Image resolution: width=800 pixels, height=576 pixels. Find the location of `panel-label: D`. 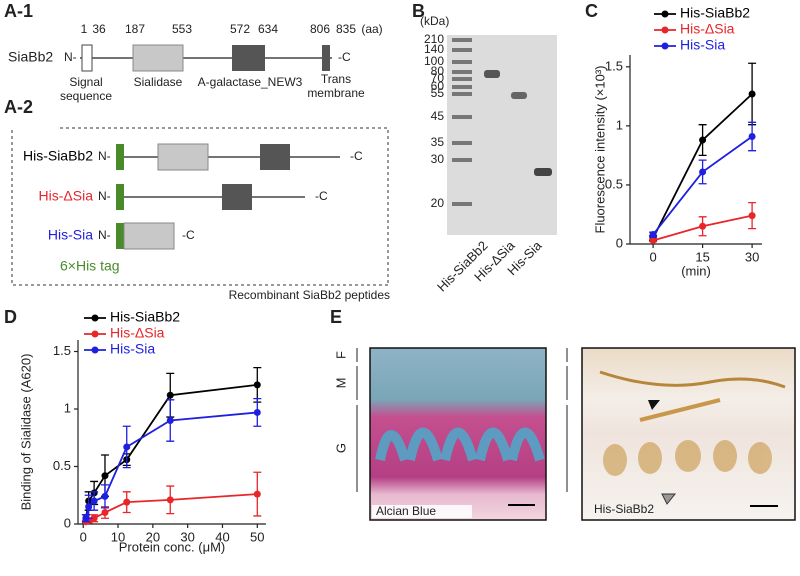

panel-label: D is located at coordinates (10, 317).